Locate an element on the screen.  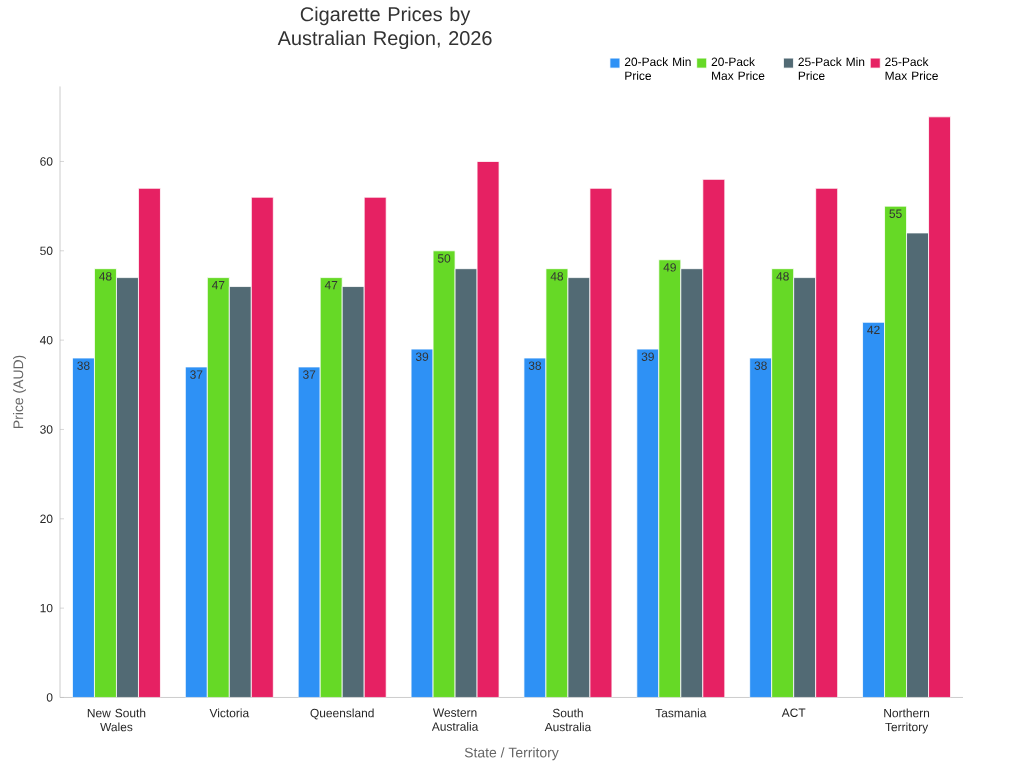
x-tick-label: Northern Territory is located at coordinates (907, 721).